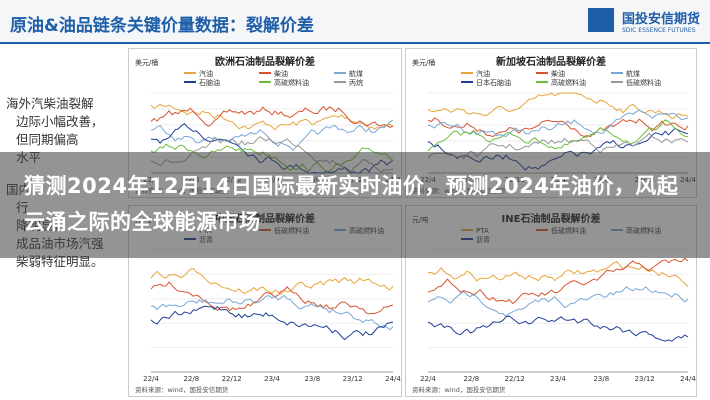 Image resolution: width=710 pixels, height=400 pixels. I want to click on header-title: 原油&油品链条关键价量数据：裂解价差, so click(162, 26).